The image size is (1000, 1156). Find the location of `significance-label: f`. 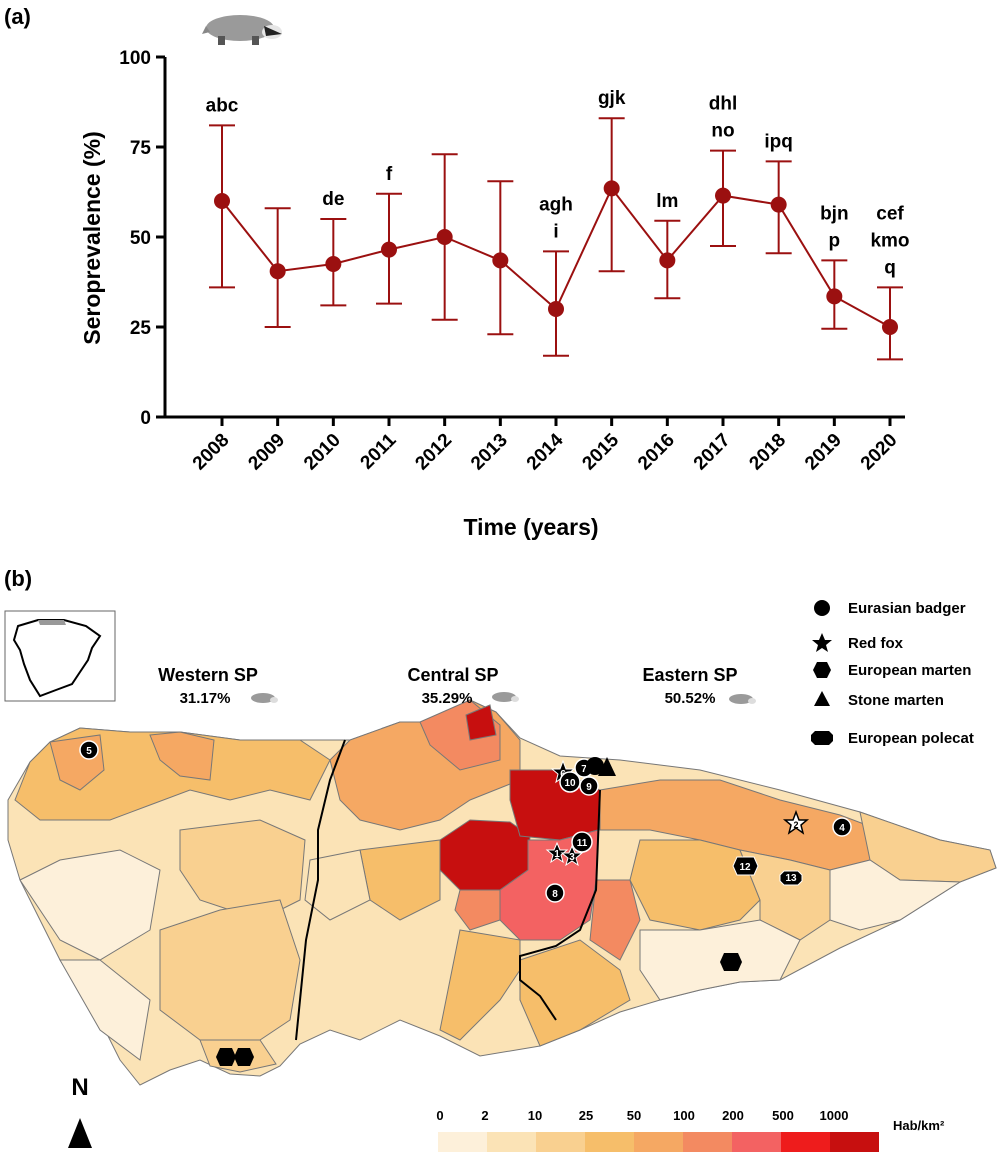

significance-label: f is located at coordinates (389, 174).